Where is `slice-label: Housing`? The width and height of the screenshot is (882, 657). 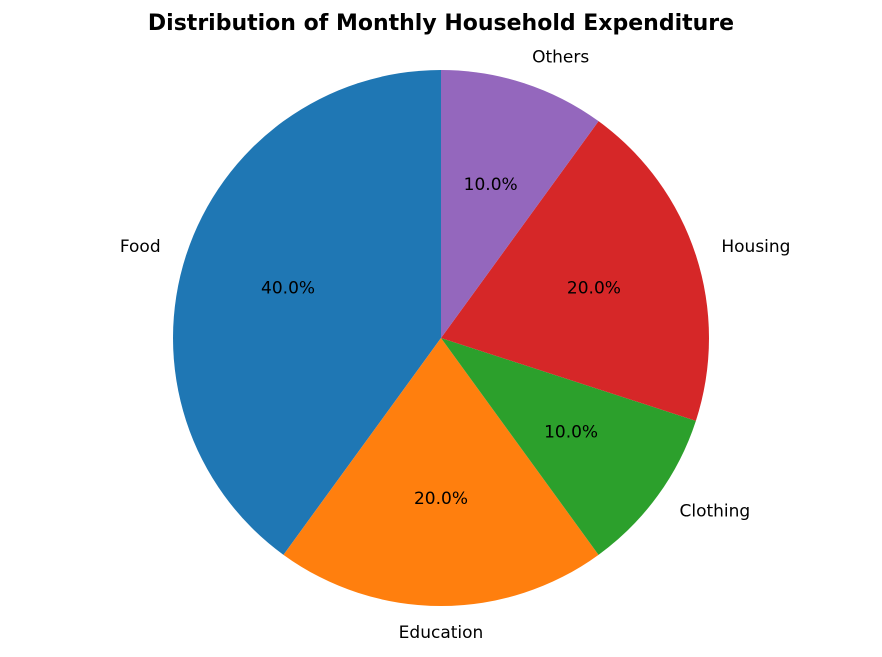 slice-label: Housing is located at coordinates (755, 247).